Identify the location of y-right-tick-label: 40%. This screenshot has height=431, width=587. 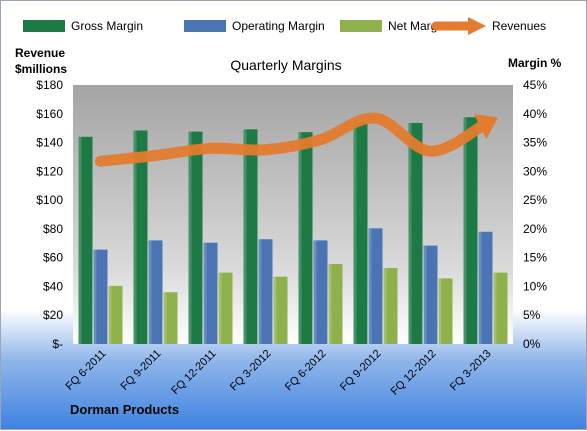
(535, 114).